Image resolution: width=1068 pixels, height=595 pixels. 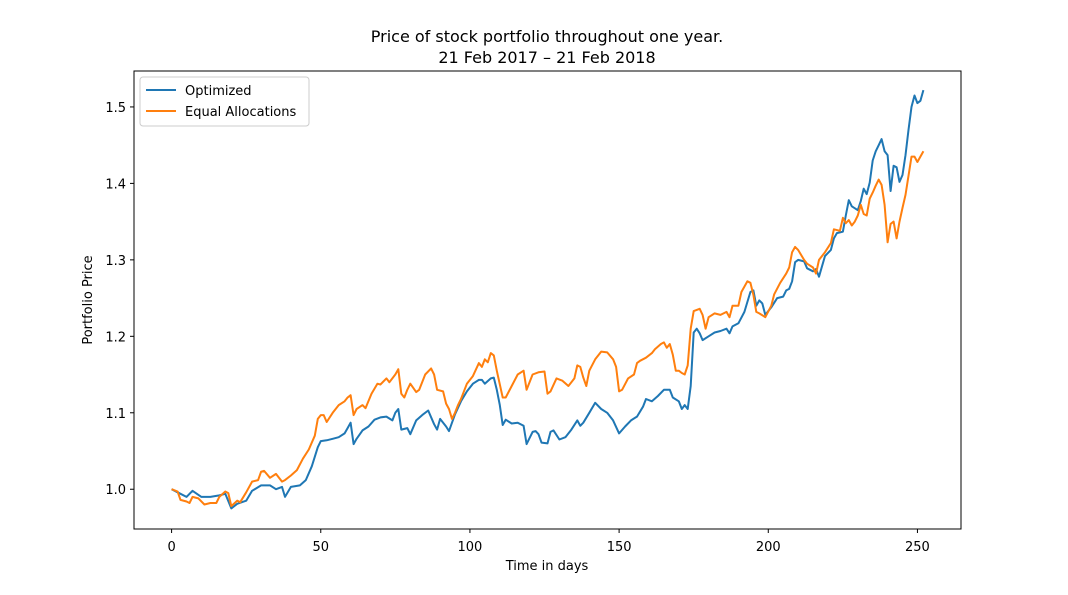 I want to click on legend-box, so click(x=224, y=101).